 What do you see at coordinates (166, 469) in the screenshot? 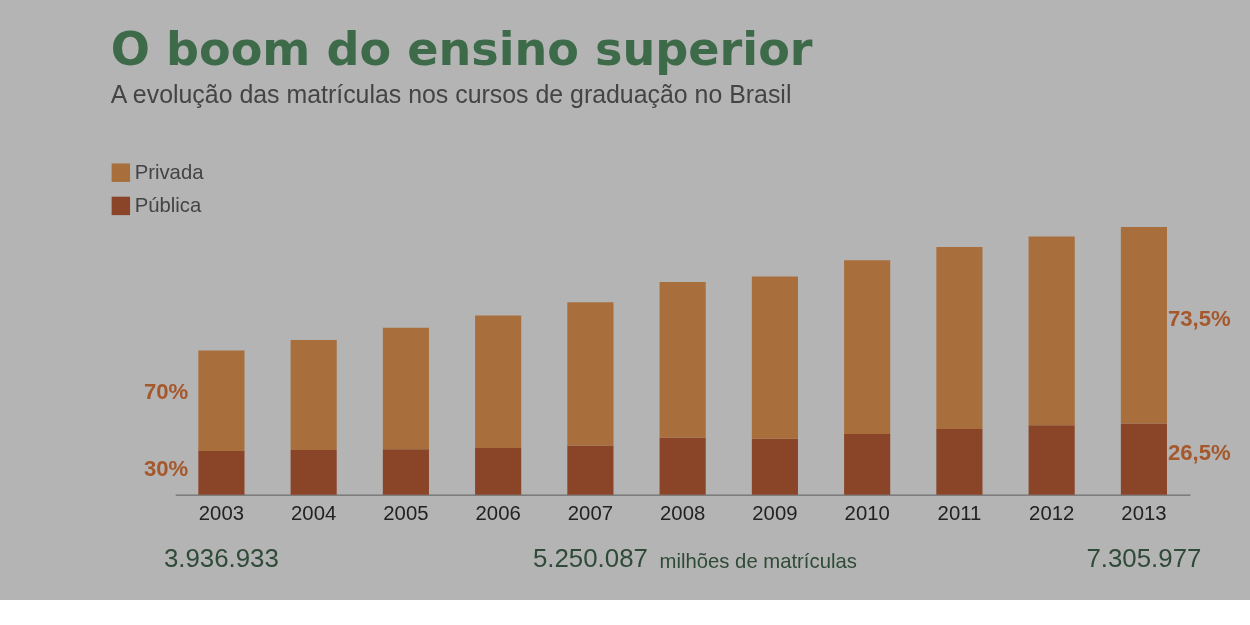
I see `annotation: 30%` at bounding box center [166, 469].